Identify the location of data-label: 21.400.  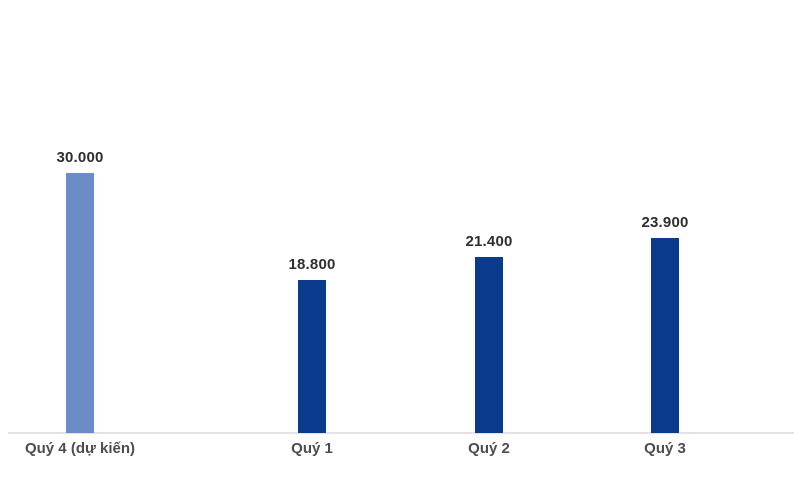
(489, 241).